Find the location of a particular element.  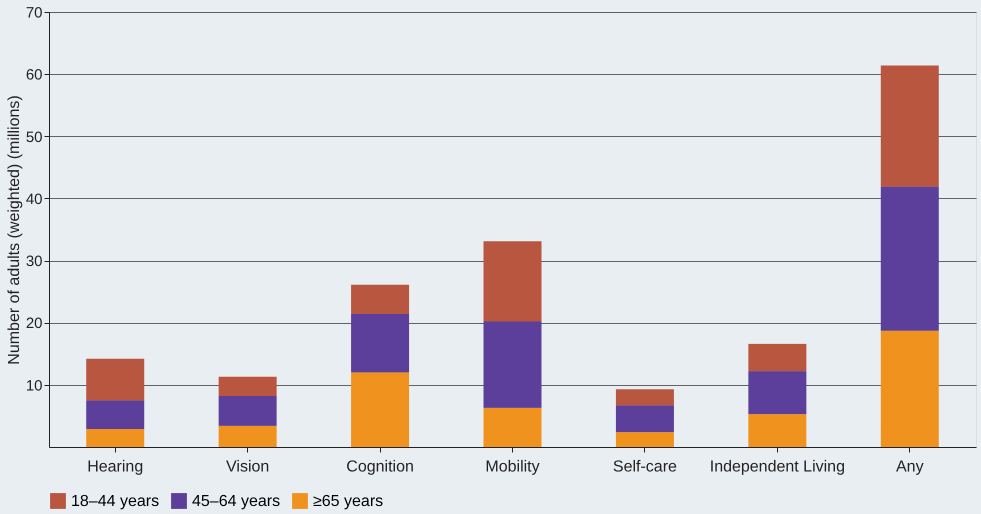

x-tick-label: Cognition is located at coordinates (380, 467).